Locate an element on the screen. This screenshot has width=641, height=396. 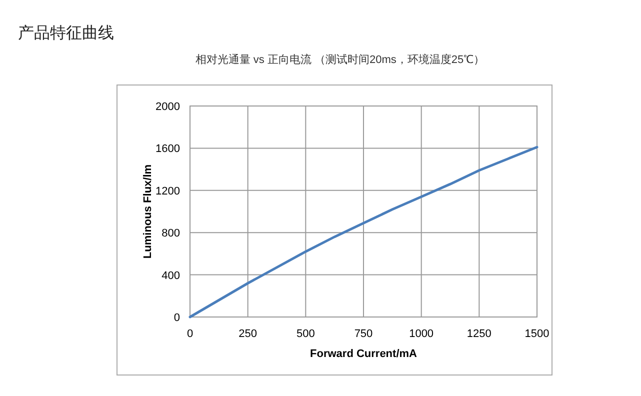
x-tick-label: 0 is located at coordinates (190, 334).